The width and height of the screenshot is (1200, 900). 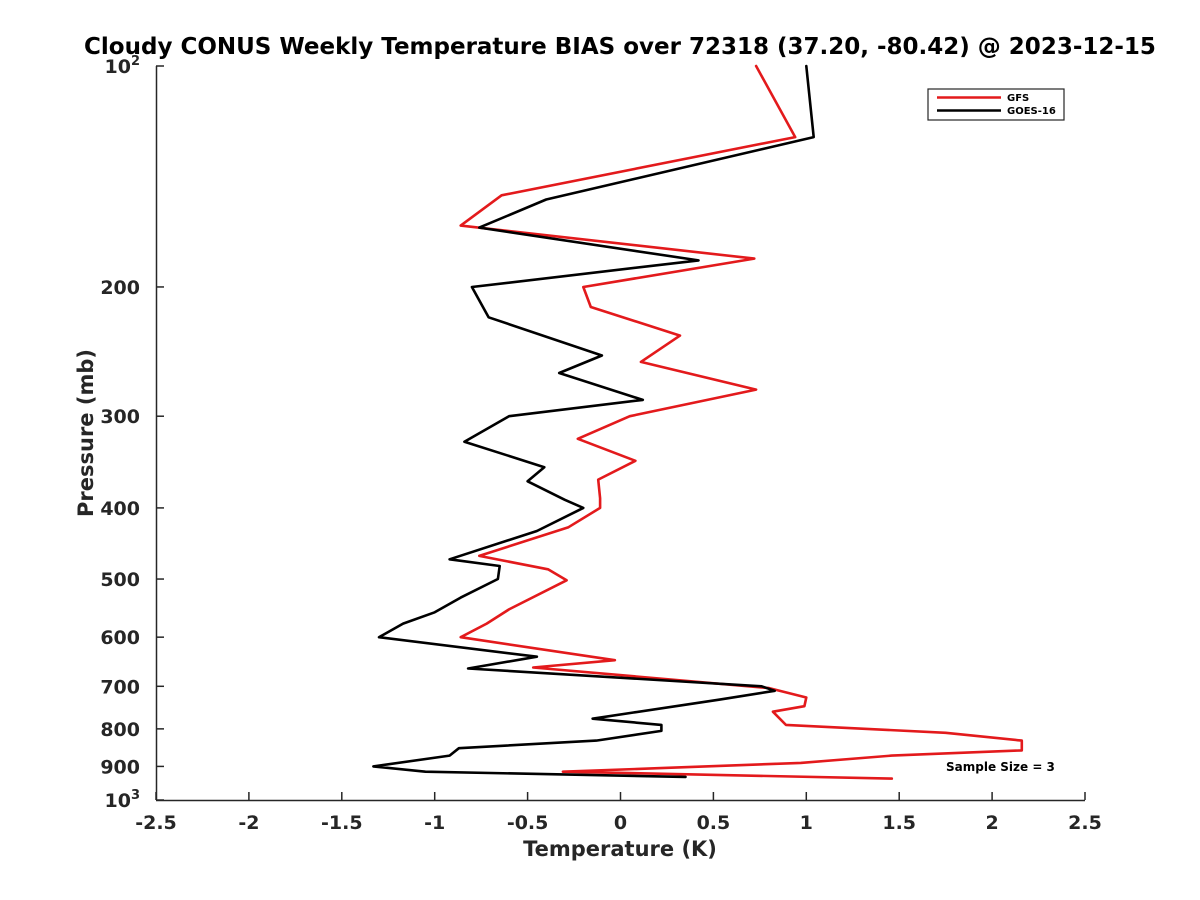 I want to click on y-tick-label: 900, so click(x=120, y=767).